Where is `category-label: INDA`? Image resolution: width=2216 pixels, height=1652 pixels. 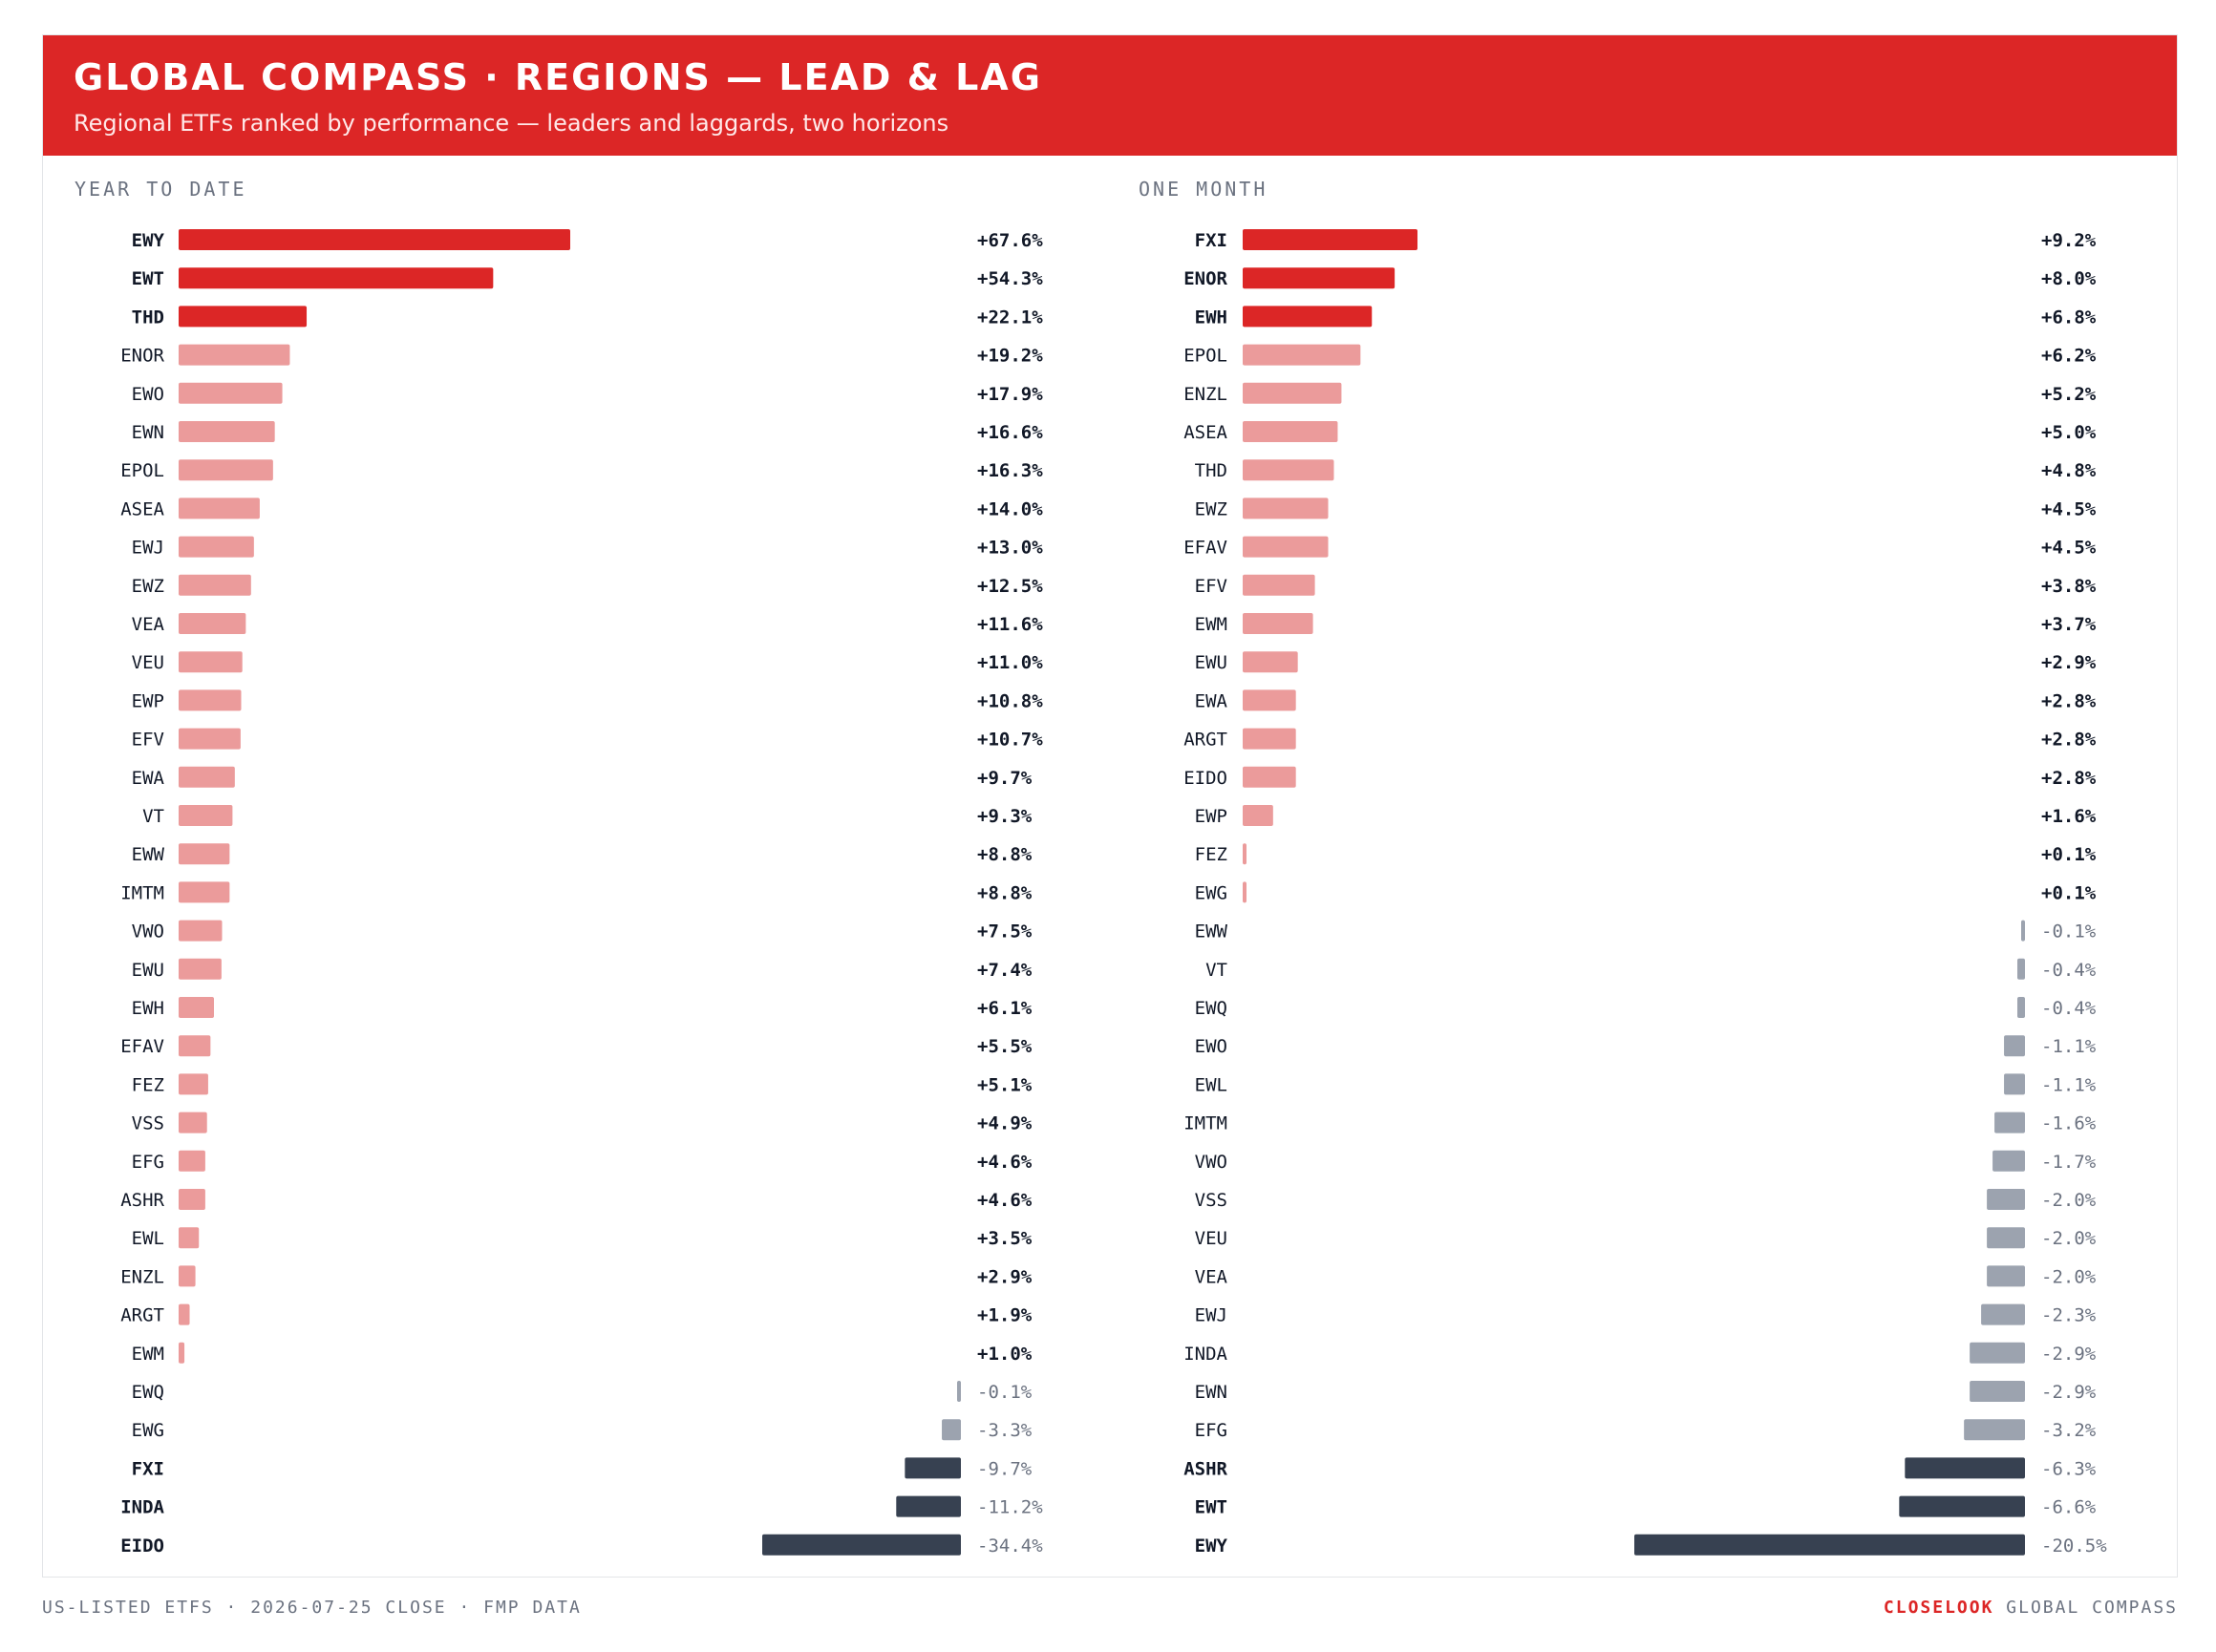
category-label: INDA is located at coordinates (142, 1507).